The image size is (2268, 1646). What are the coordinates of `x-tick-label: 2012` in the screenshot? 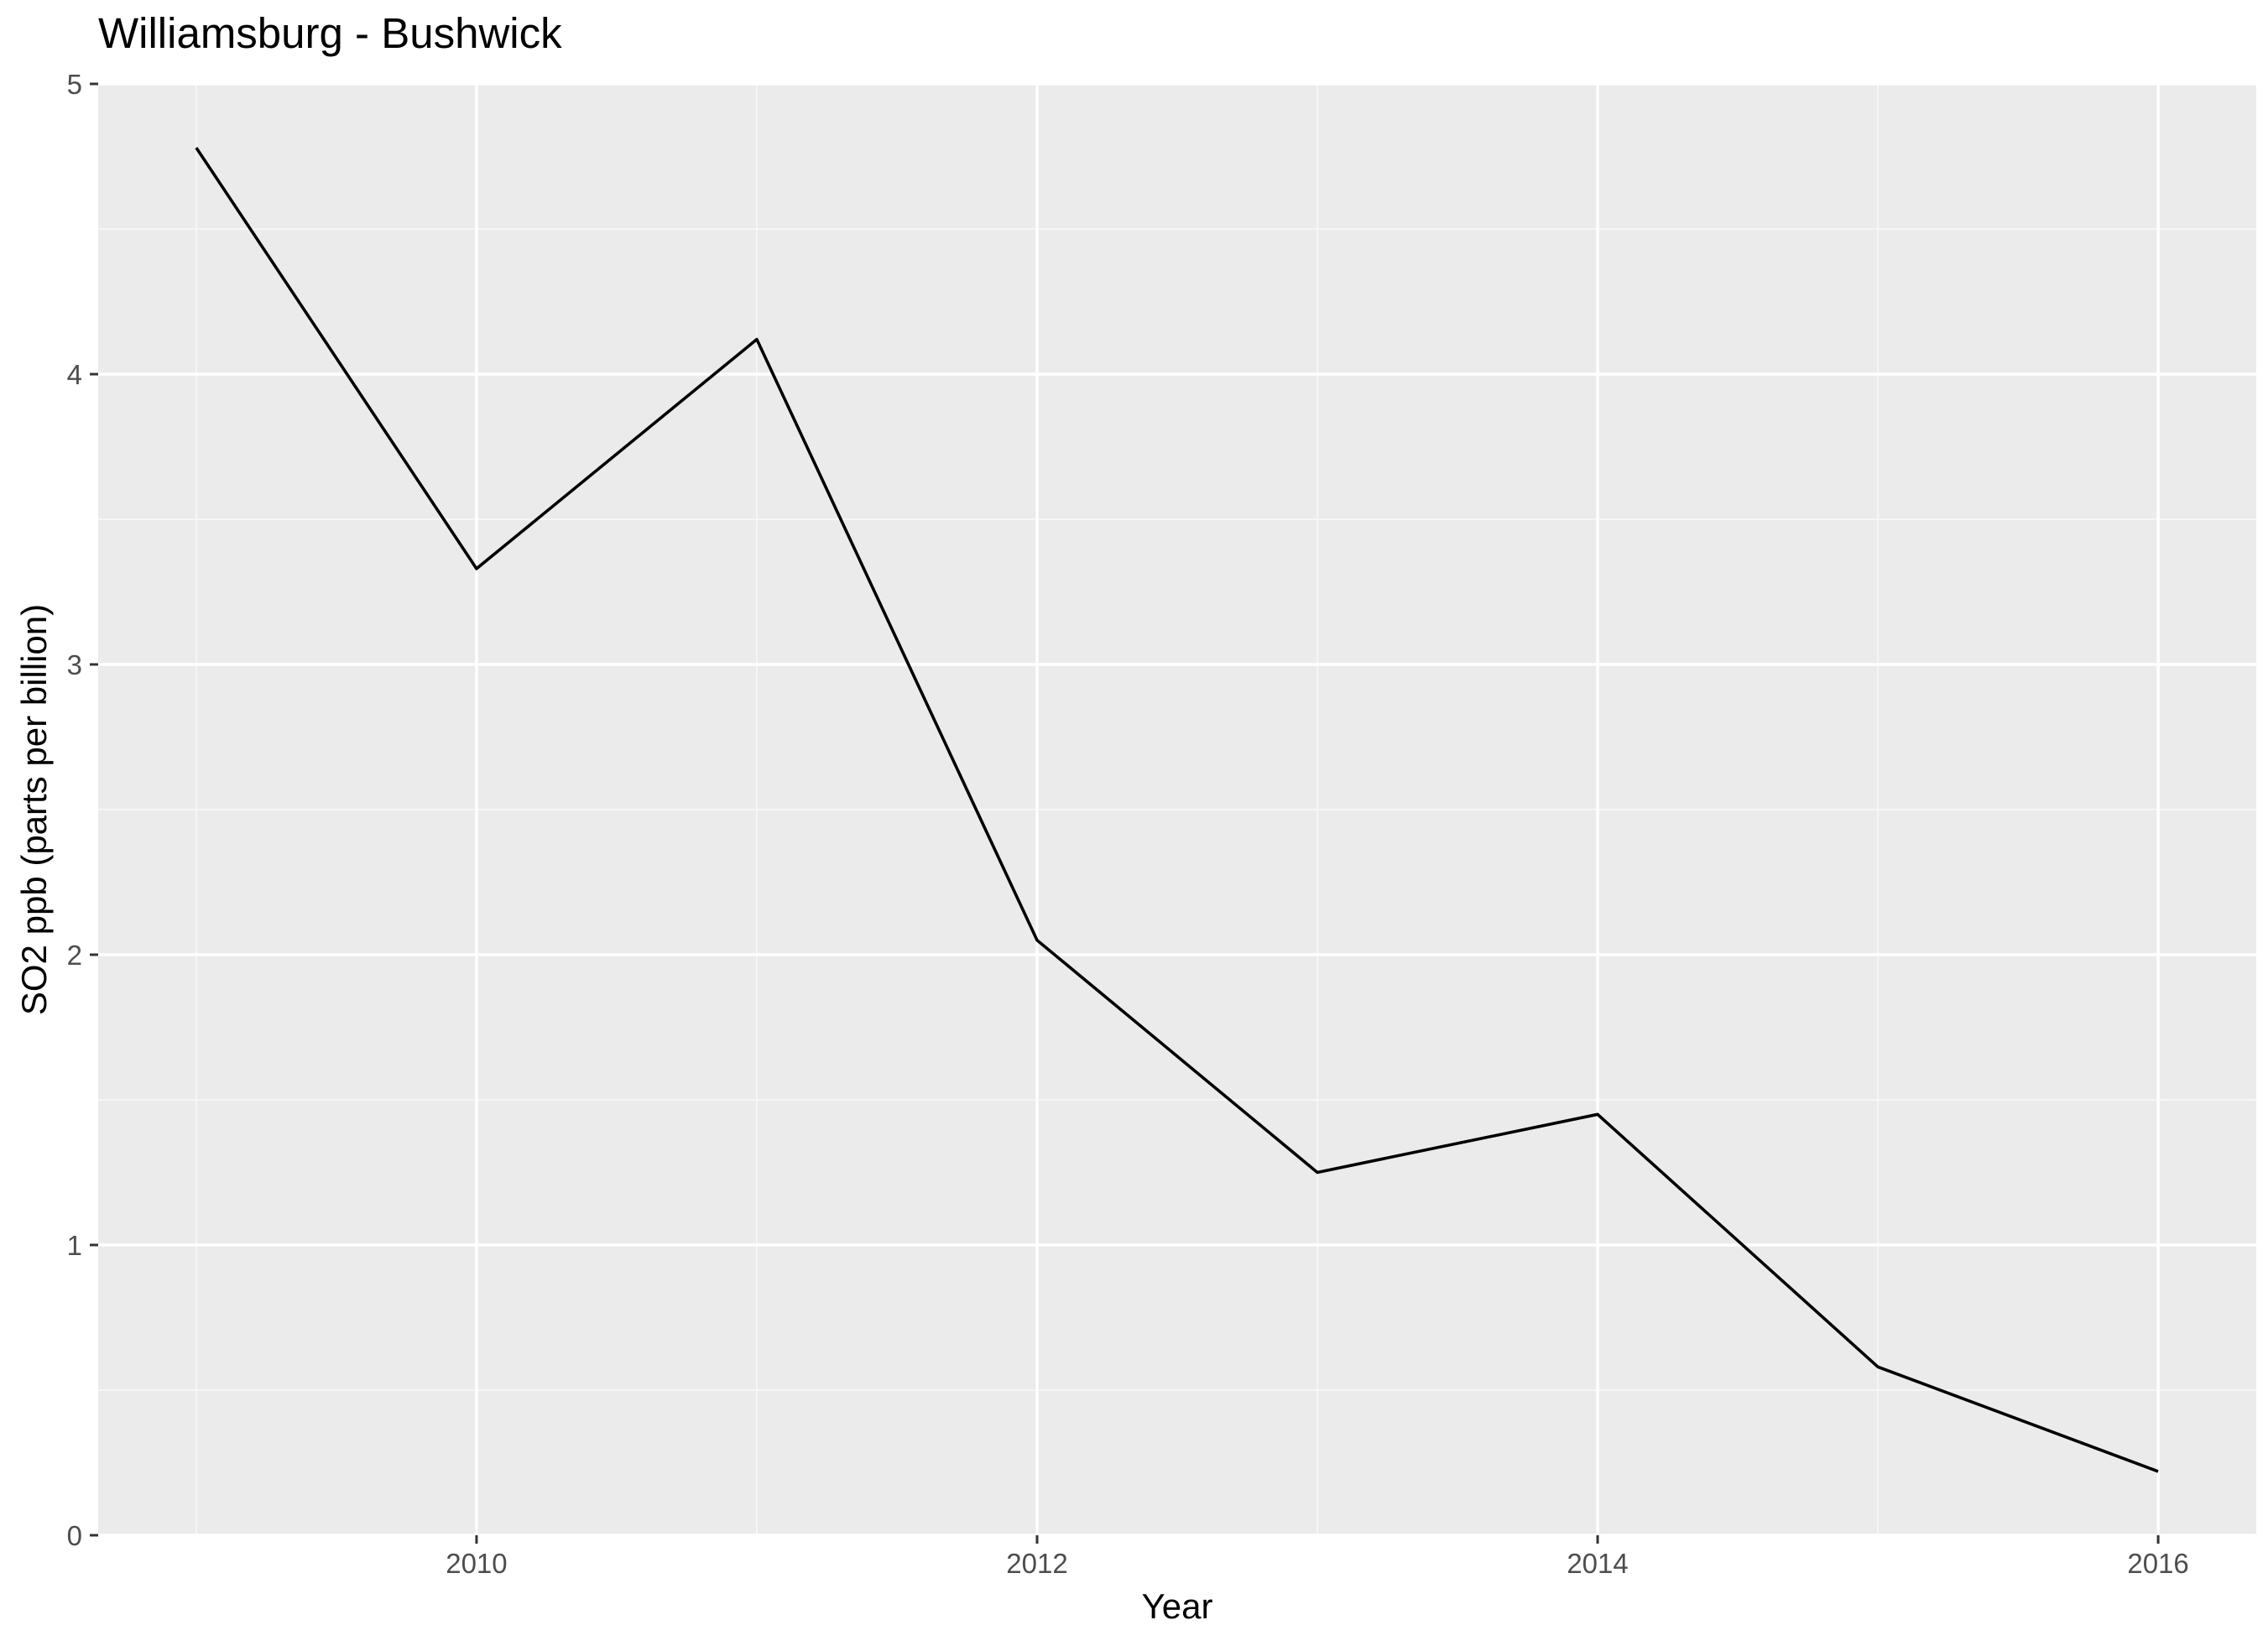 It's located at (1036, 1564).